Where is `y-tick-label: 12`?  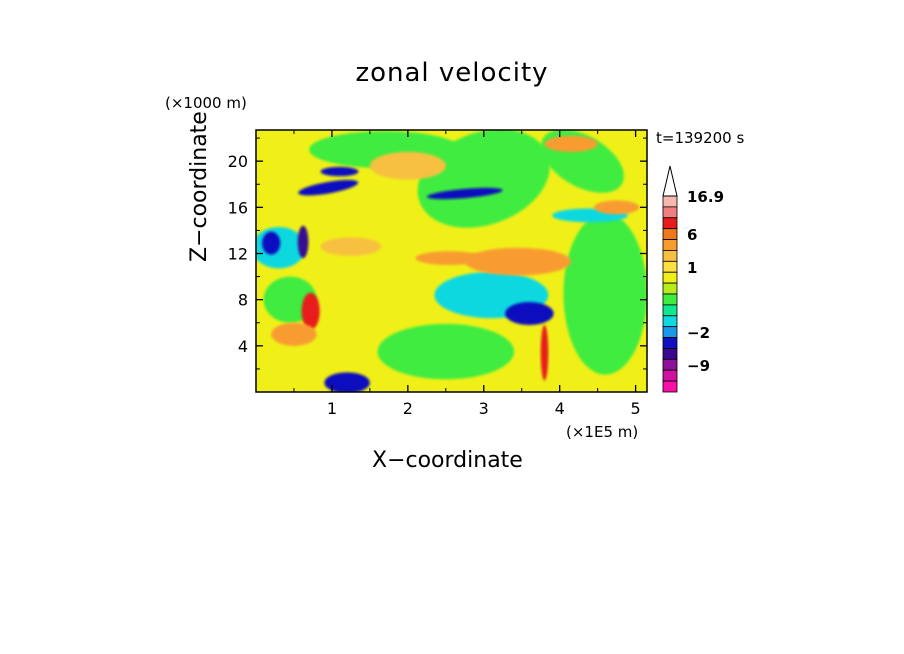 y-tick-label: 12 is located at coordinates (238, 253).